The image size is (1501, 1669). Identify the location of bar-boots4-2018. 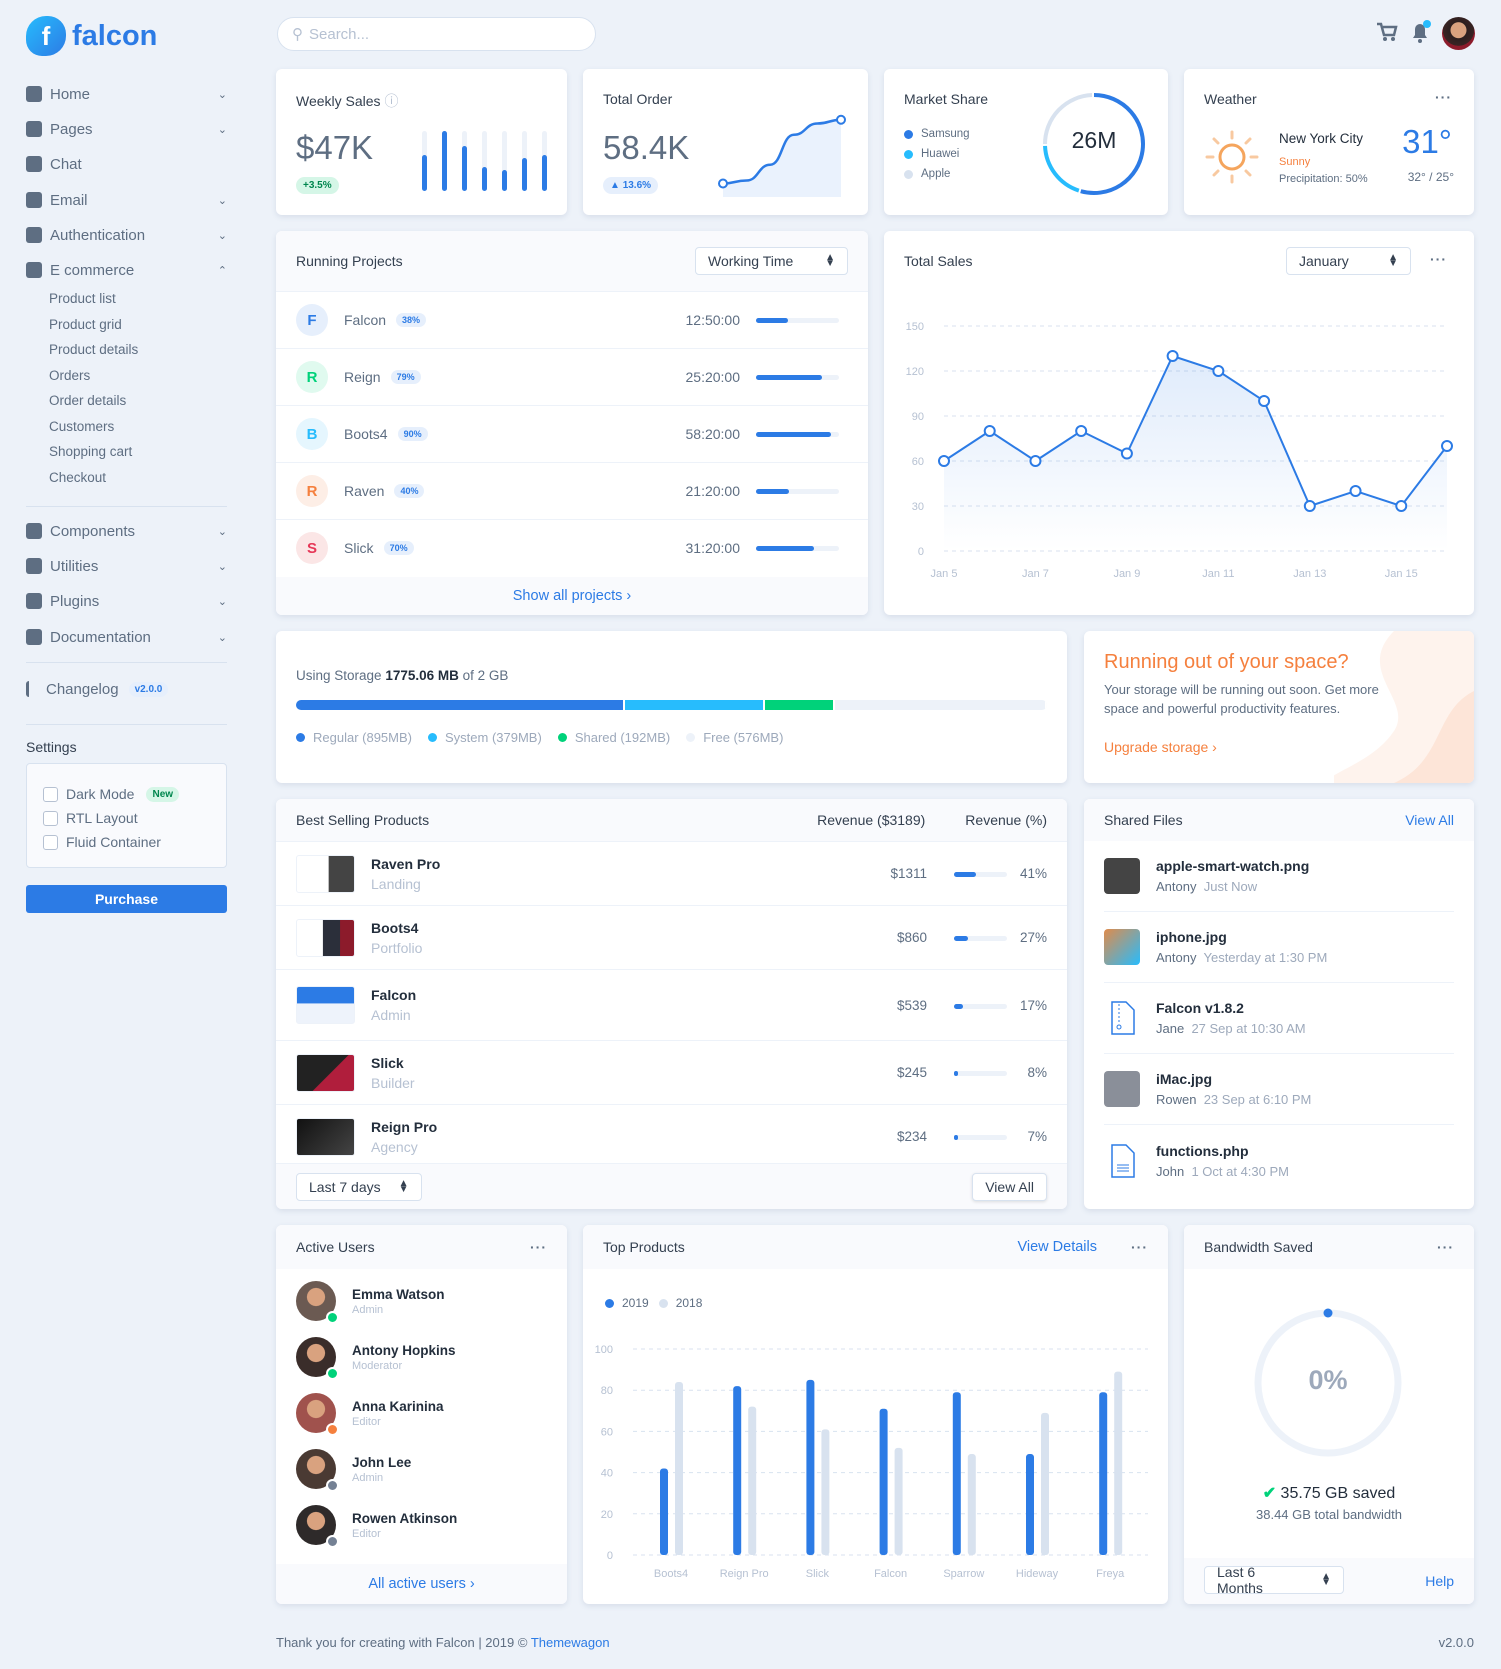
(679, 1468).